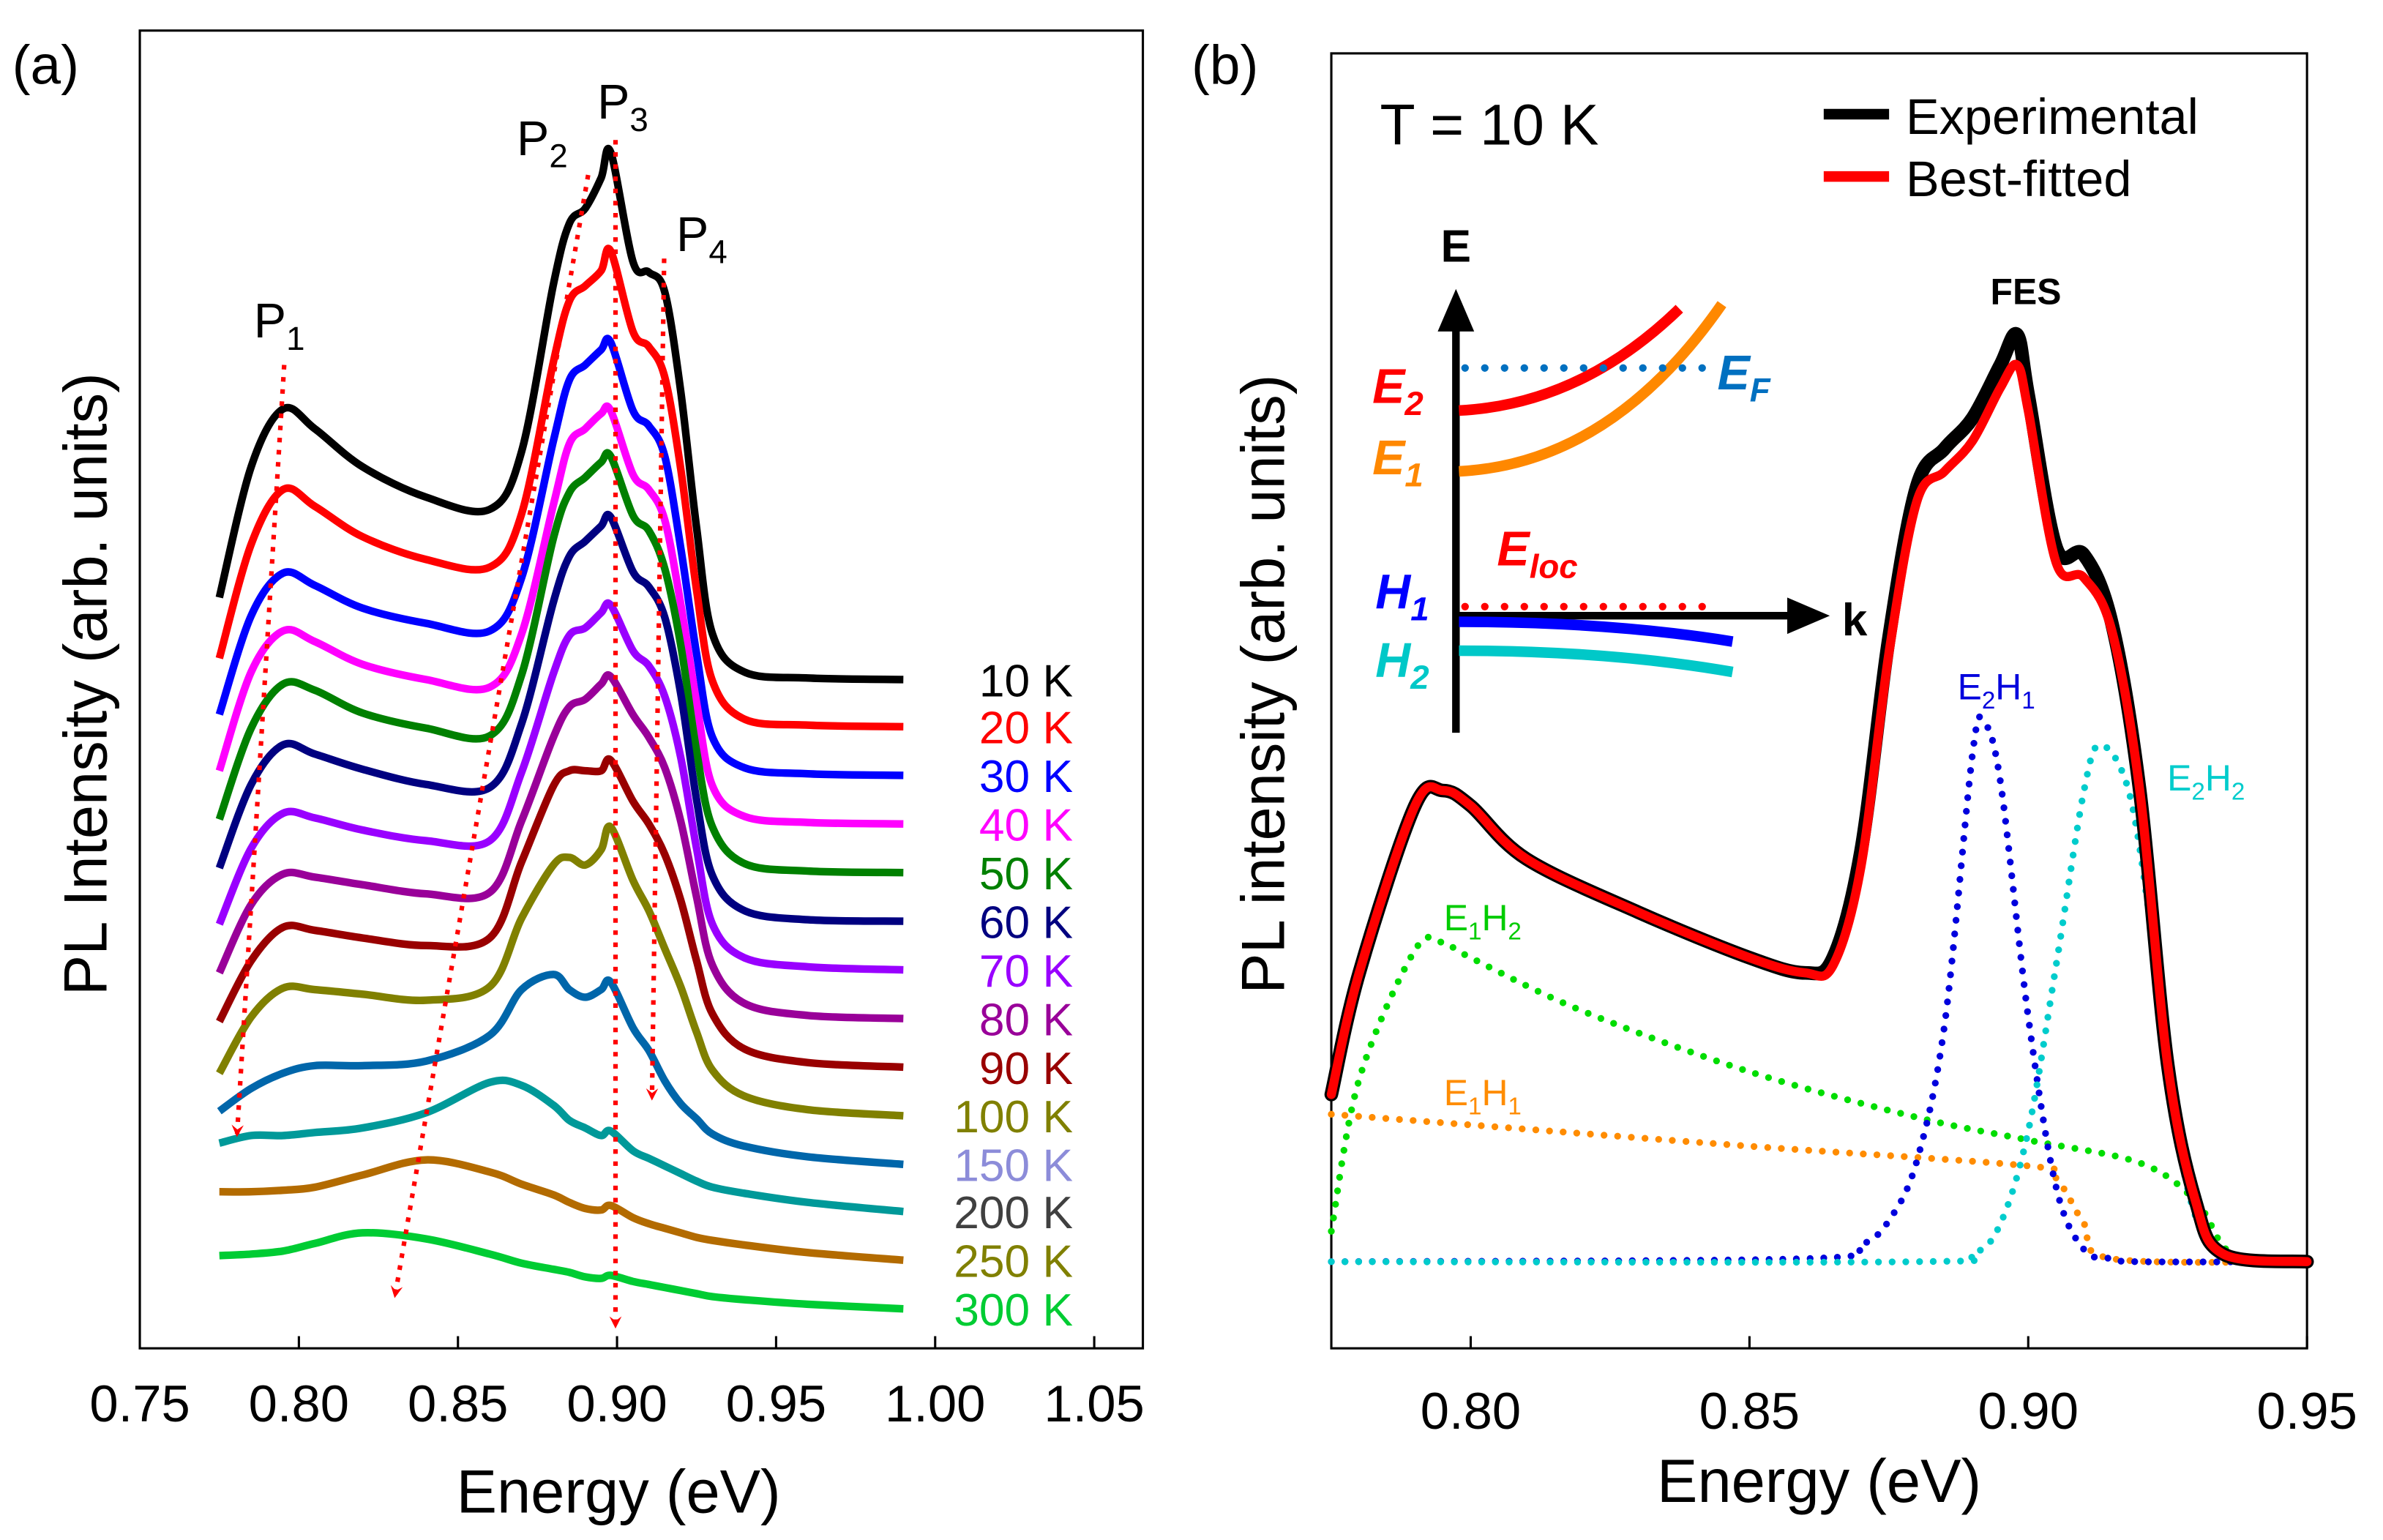 This screenshot has height=1540, width=2383. Describe the element at coordinates (1026, 826) in the screenshot. I see `temperature-label: 40 K` at that location.